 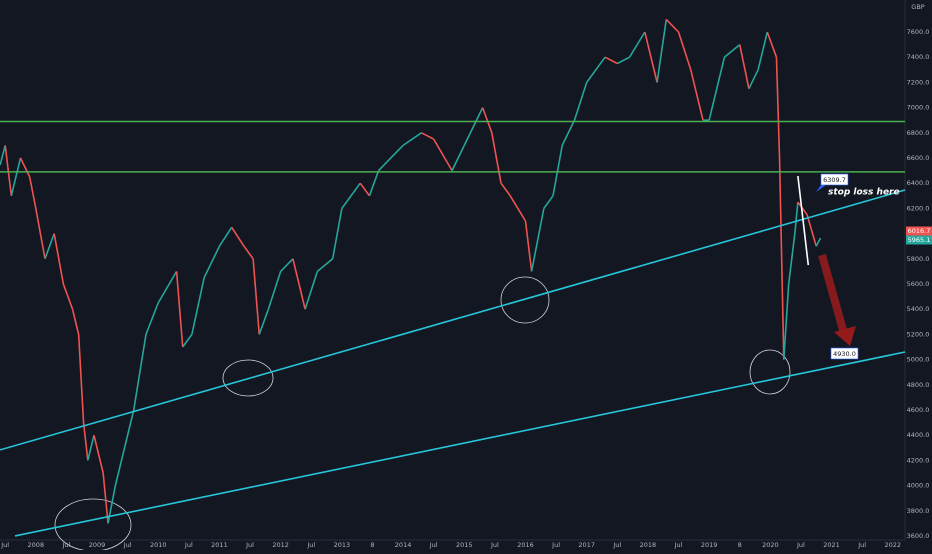 I want to click on x-tick-label: 2011, so click(x=219, y=545).